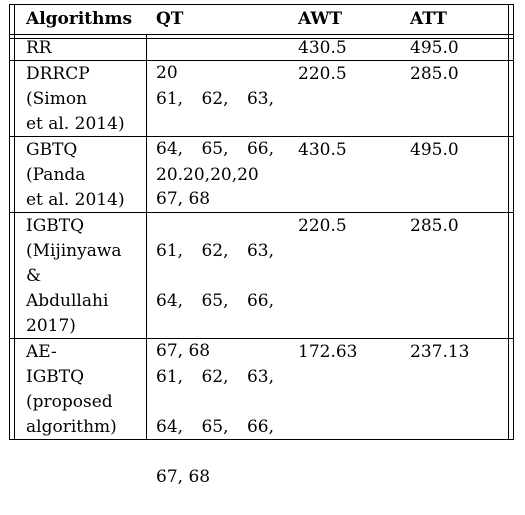  What do you see at coordinates (74, 276) in the screenshot?
I see `row-algorithm: IGBTQ (Mijinyawa & Abdullahi 2017)` at bounding box center [74, 276].